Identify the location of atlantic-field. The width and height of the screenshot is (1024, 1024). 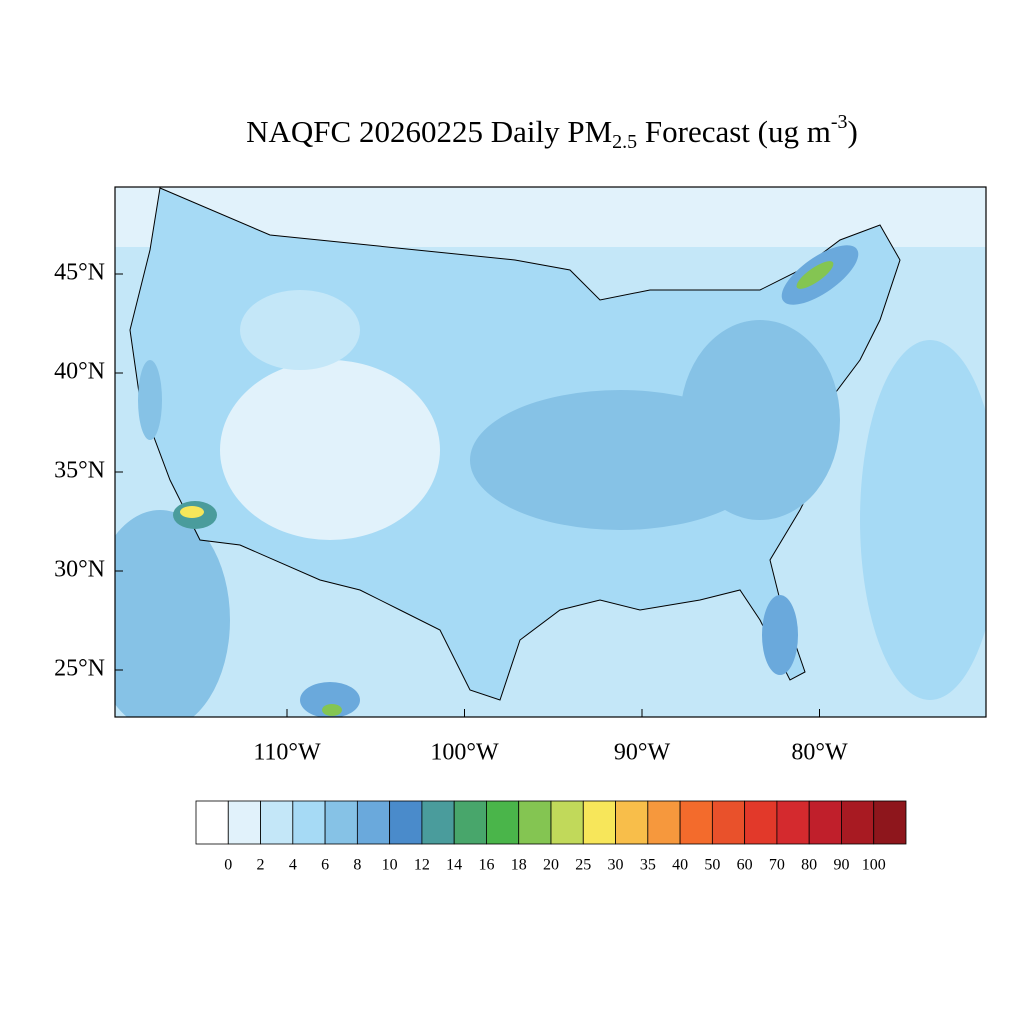
(923, 520).